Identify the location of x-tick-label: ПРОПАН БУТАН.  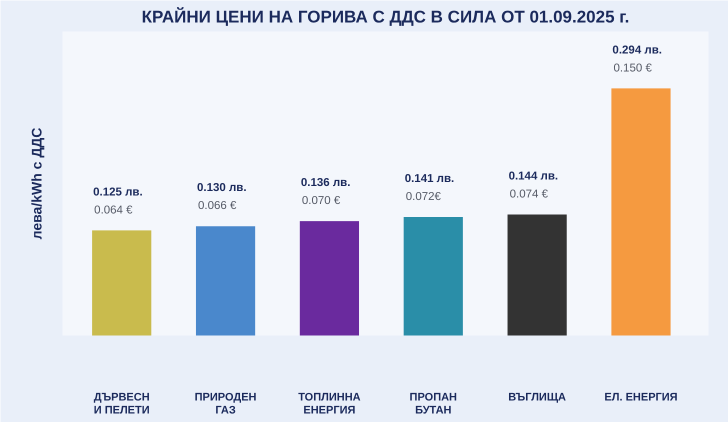
(434, 404).